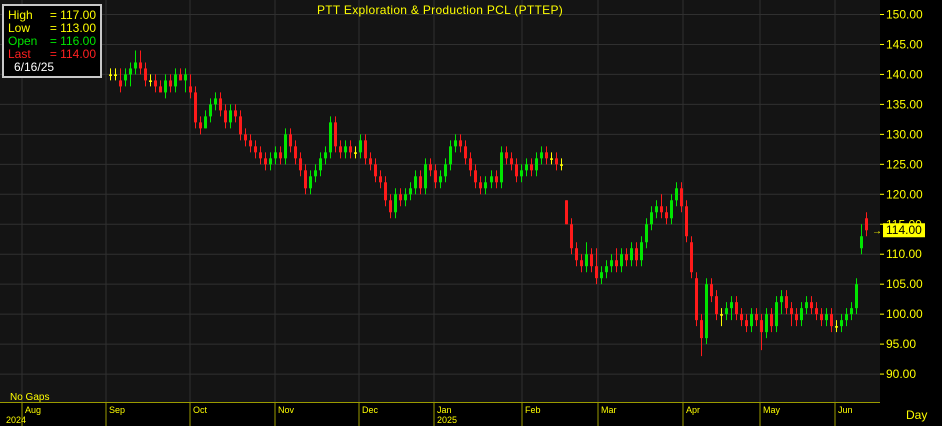 The height and width of the screenshot is (426, 942). What do you see at coordinates (845, 410) in the screenshot?
I see `x-tick-label: Jun` at bounding box center [845, 410].